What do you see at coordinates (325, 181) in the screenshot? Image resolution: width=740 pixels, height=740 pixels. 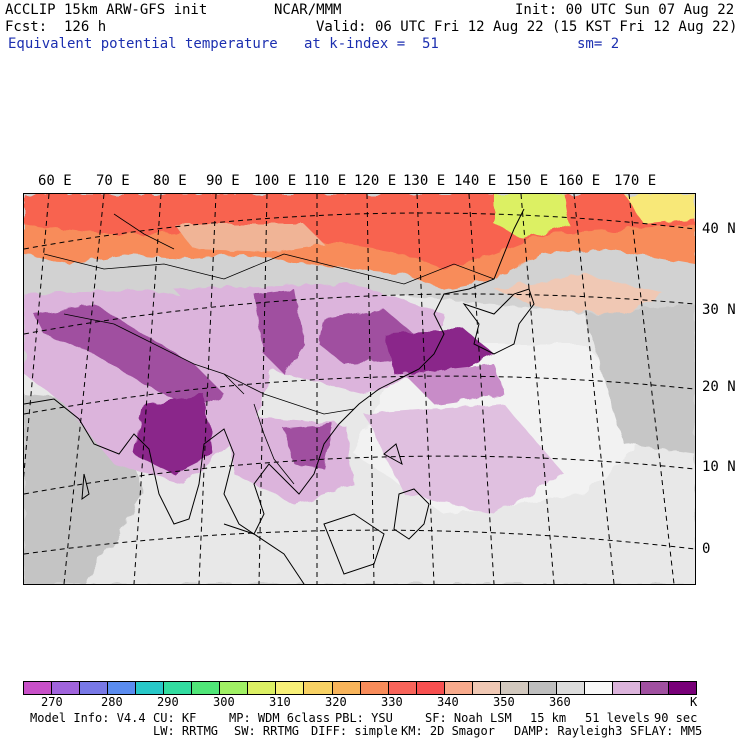 I see `lon-label: 110 E` at bounding box center [325, 181].